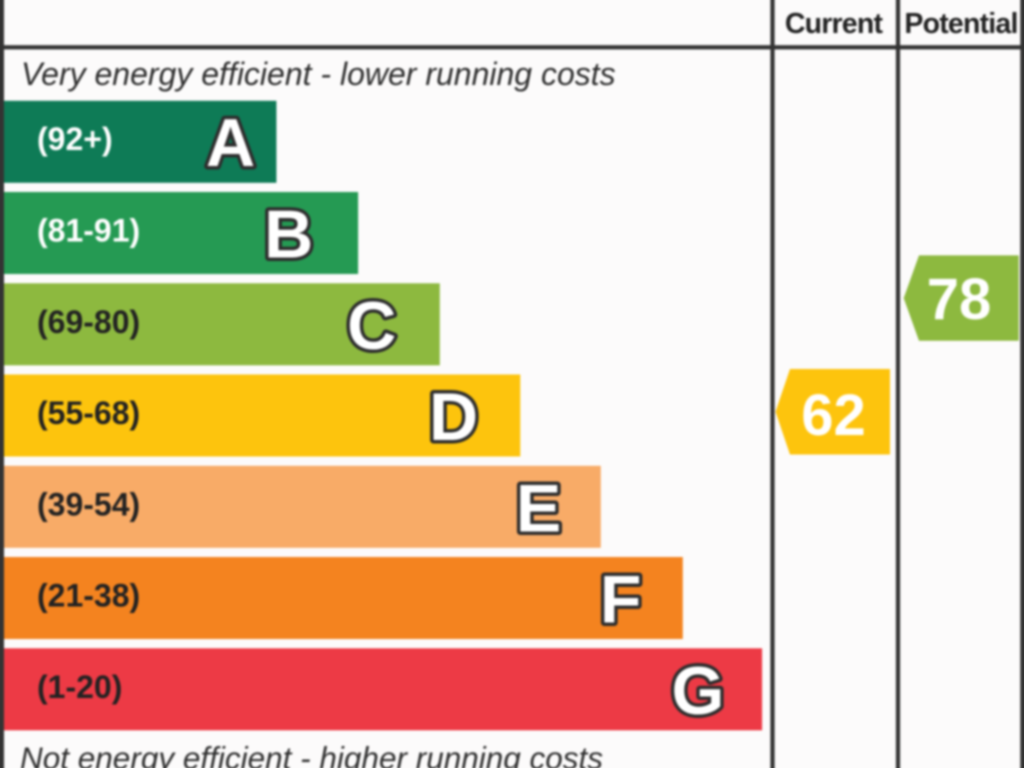  I want to click on svg-text: (55-68), so click(88, 413).